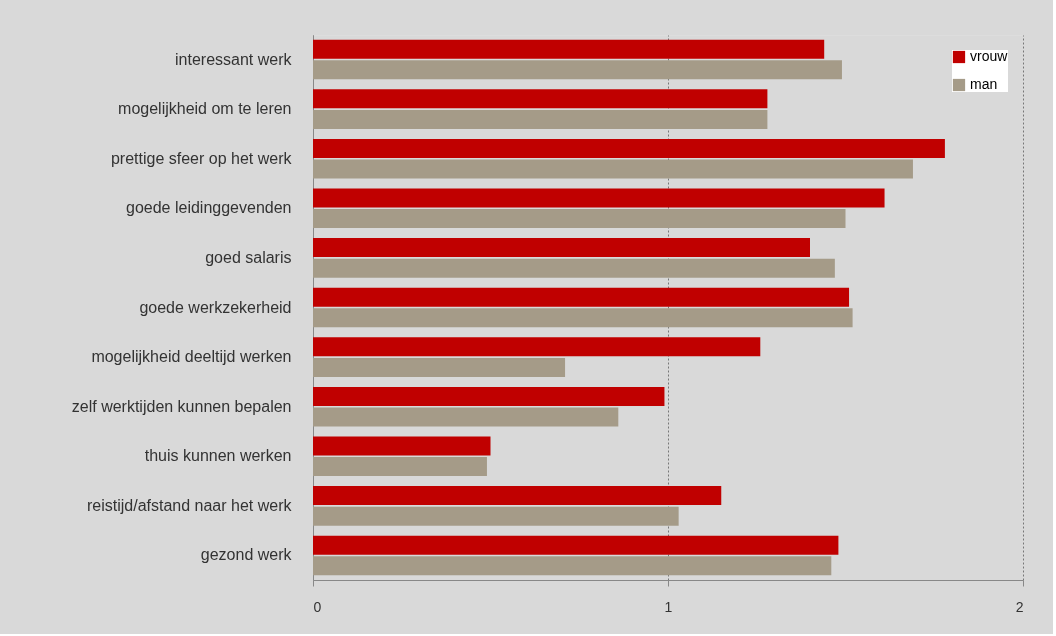  I want to click on y-tick-label: zelf werktijden kunnen bepalen, so click(181, 406).